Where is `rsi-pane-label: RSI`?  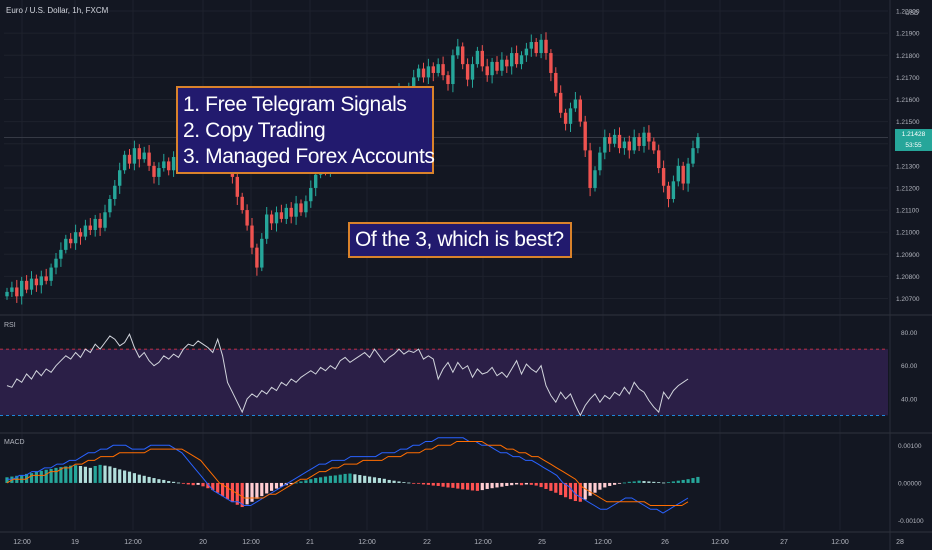
rsi-pane-label: RSI is located at coordinates (10, 325).